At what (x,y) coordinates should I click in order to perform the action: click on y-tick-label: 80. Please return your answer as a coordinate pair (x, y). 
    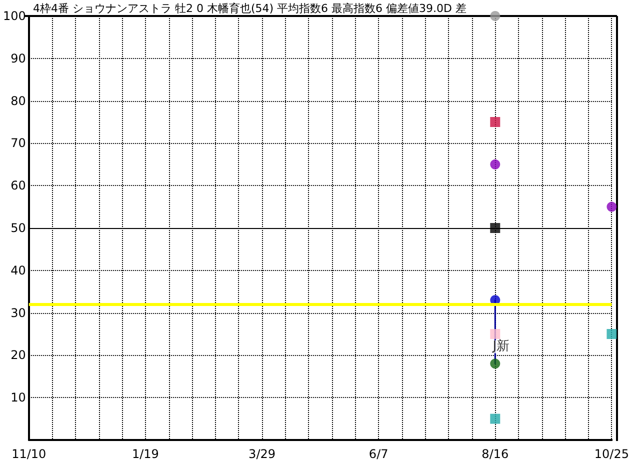
    Looking at the image, I should click on (18, 101).